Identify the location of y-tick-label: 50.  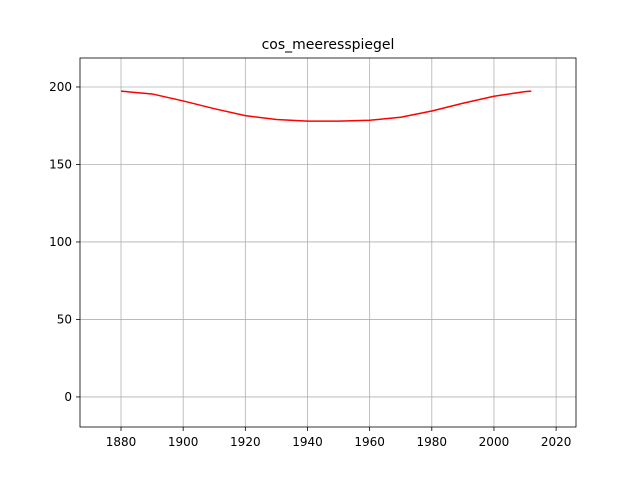
(64, 319).